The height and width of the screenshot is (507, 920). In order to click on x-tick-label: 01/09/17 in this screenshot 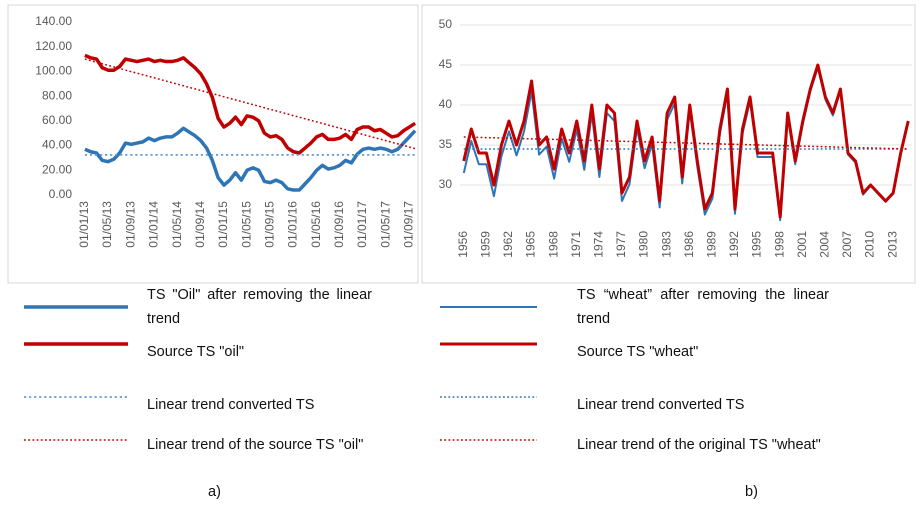, I will do `click(408, 224)`.